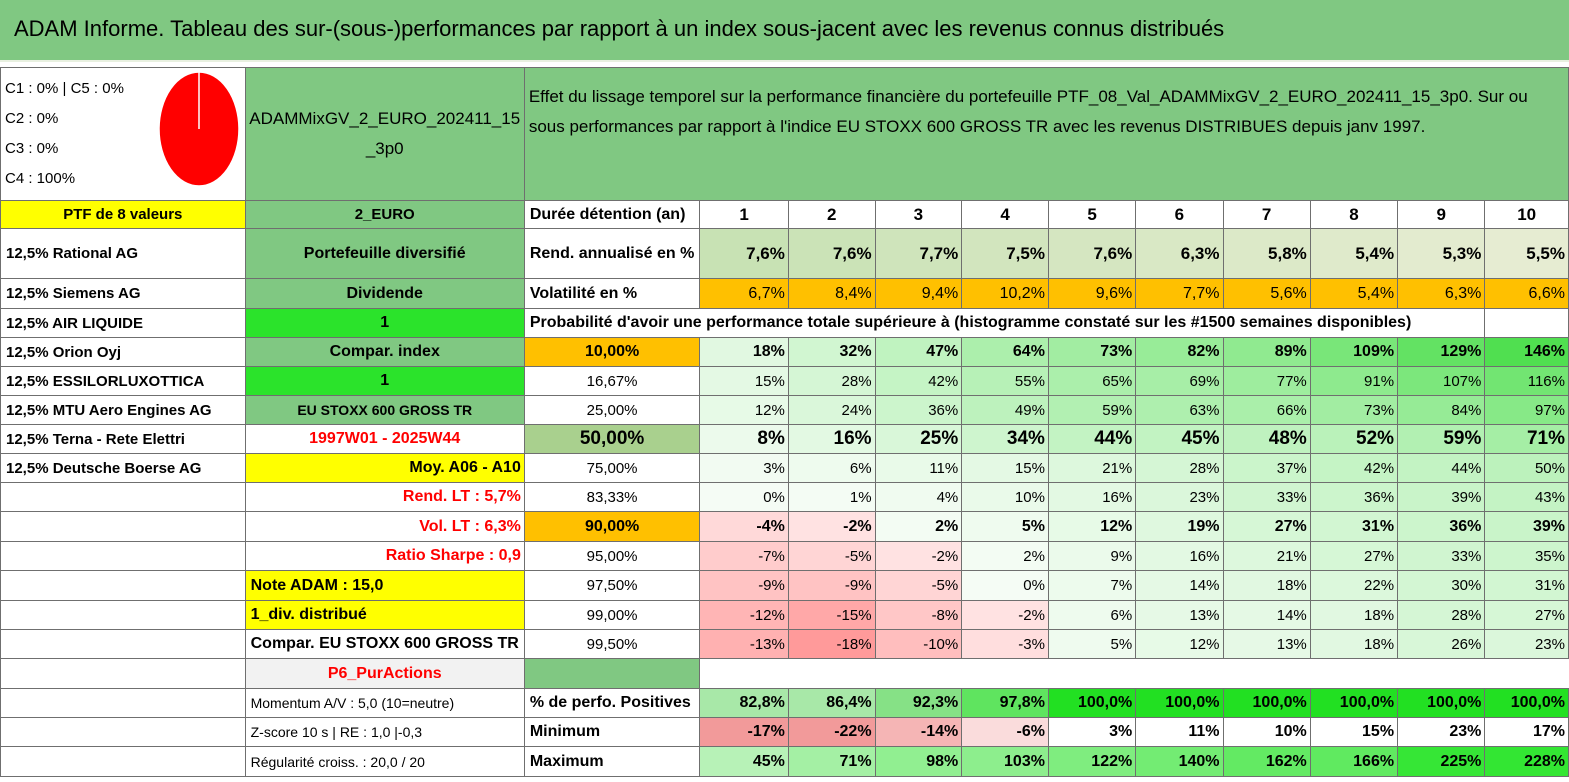 Image resolution: width=1569 pixels, height=782 pixels. What do you see at coordinates (1266, 381) in the screenshot?
I see `probability-value: 77%` at bounding box center [1266, 381].